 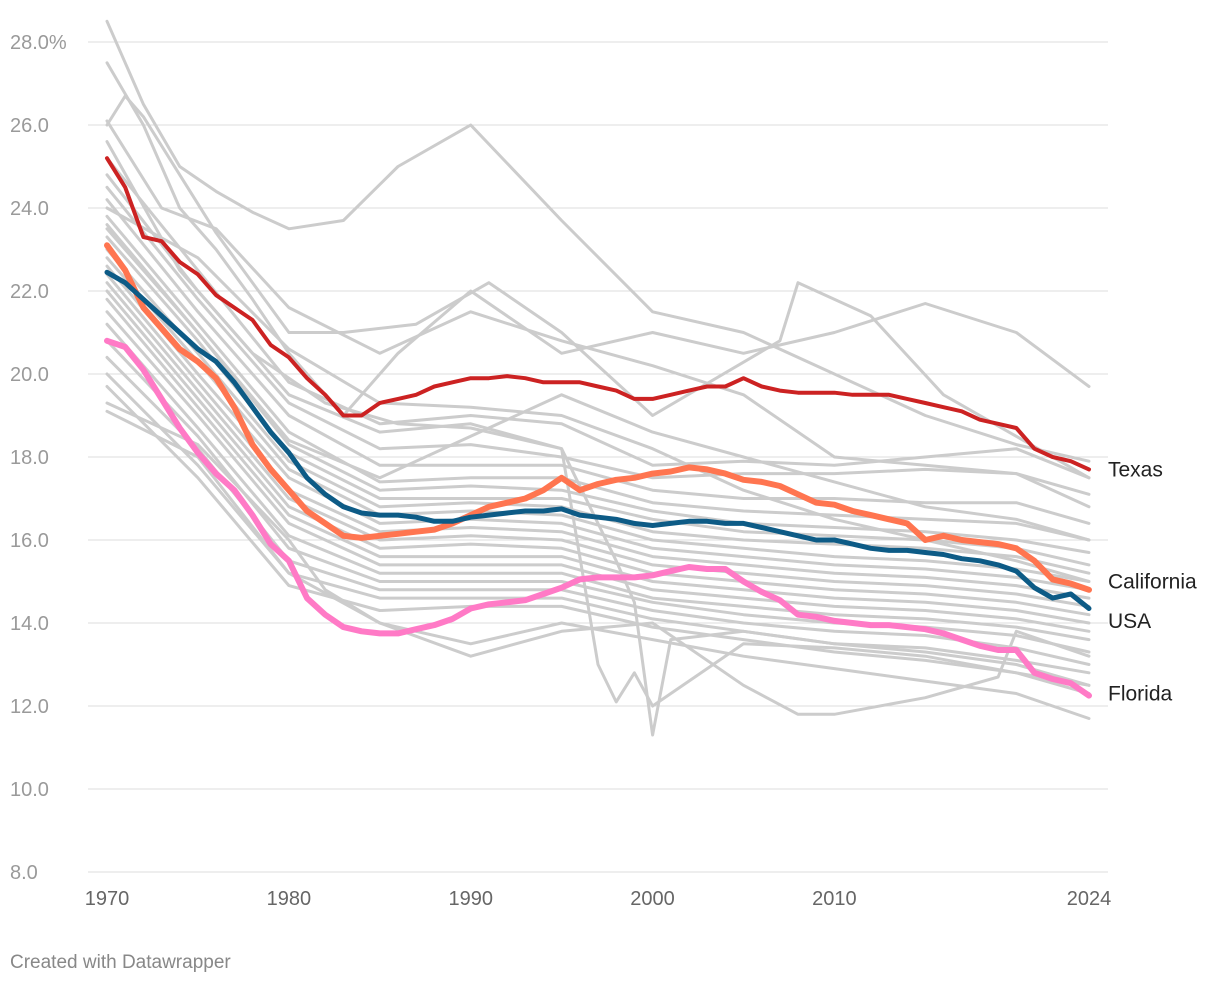 I want to click on y-tick-label: 8.0, so click(x=24, y=873).